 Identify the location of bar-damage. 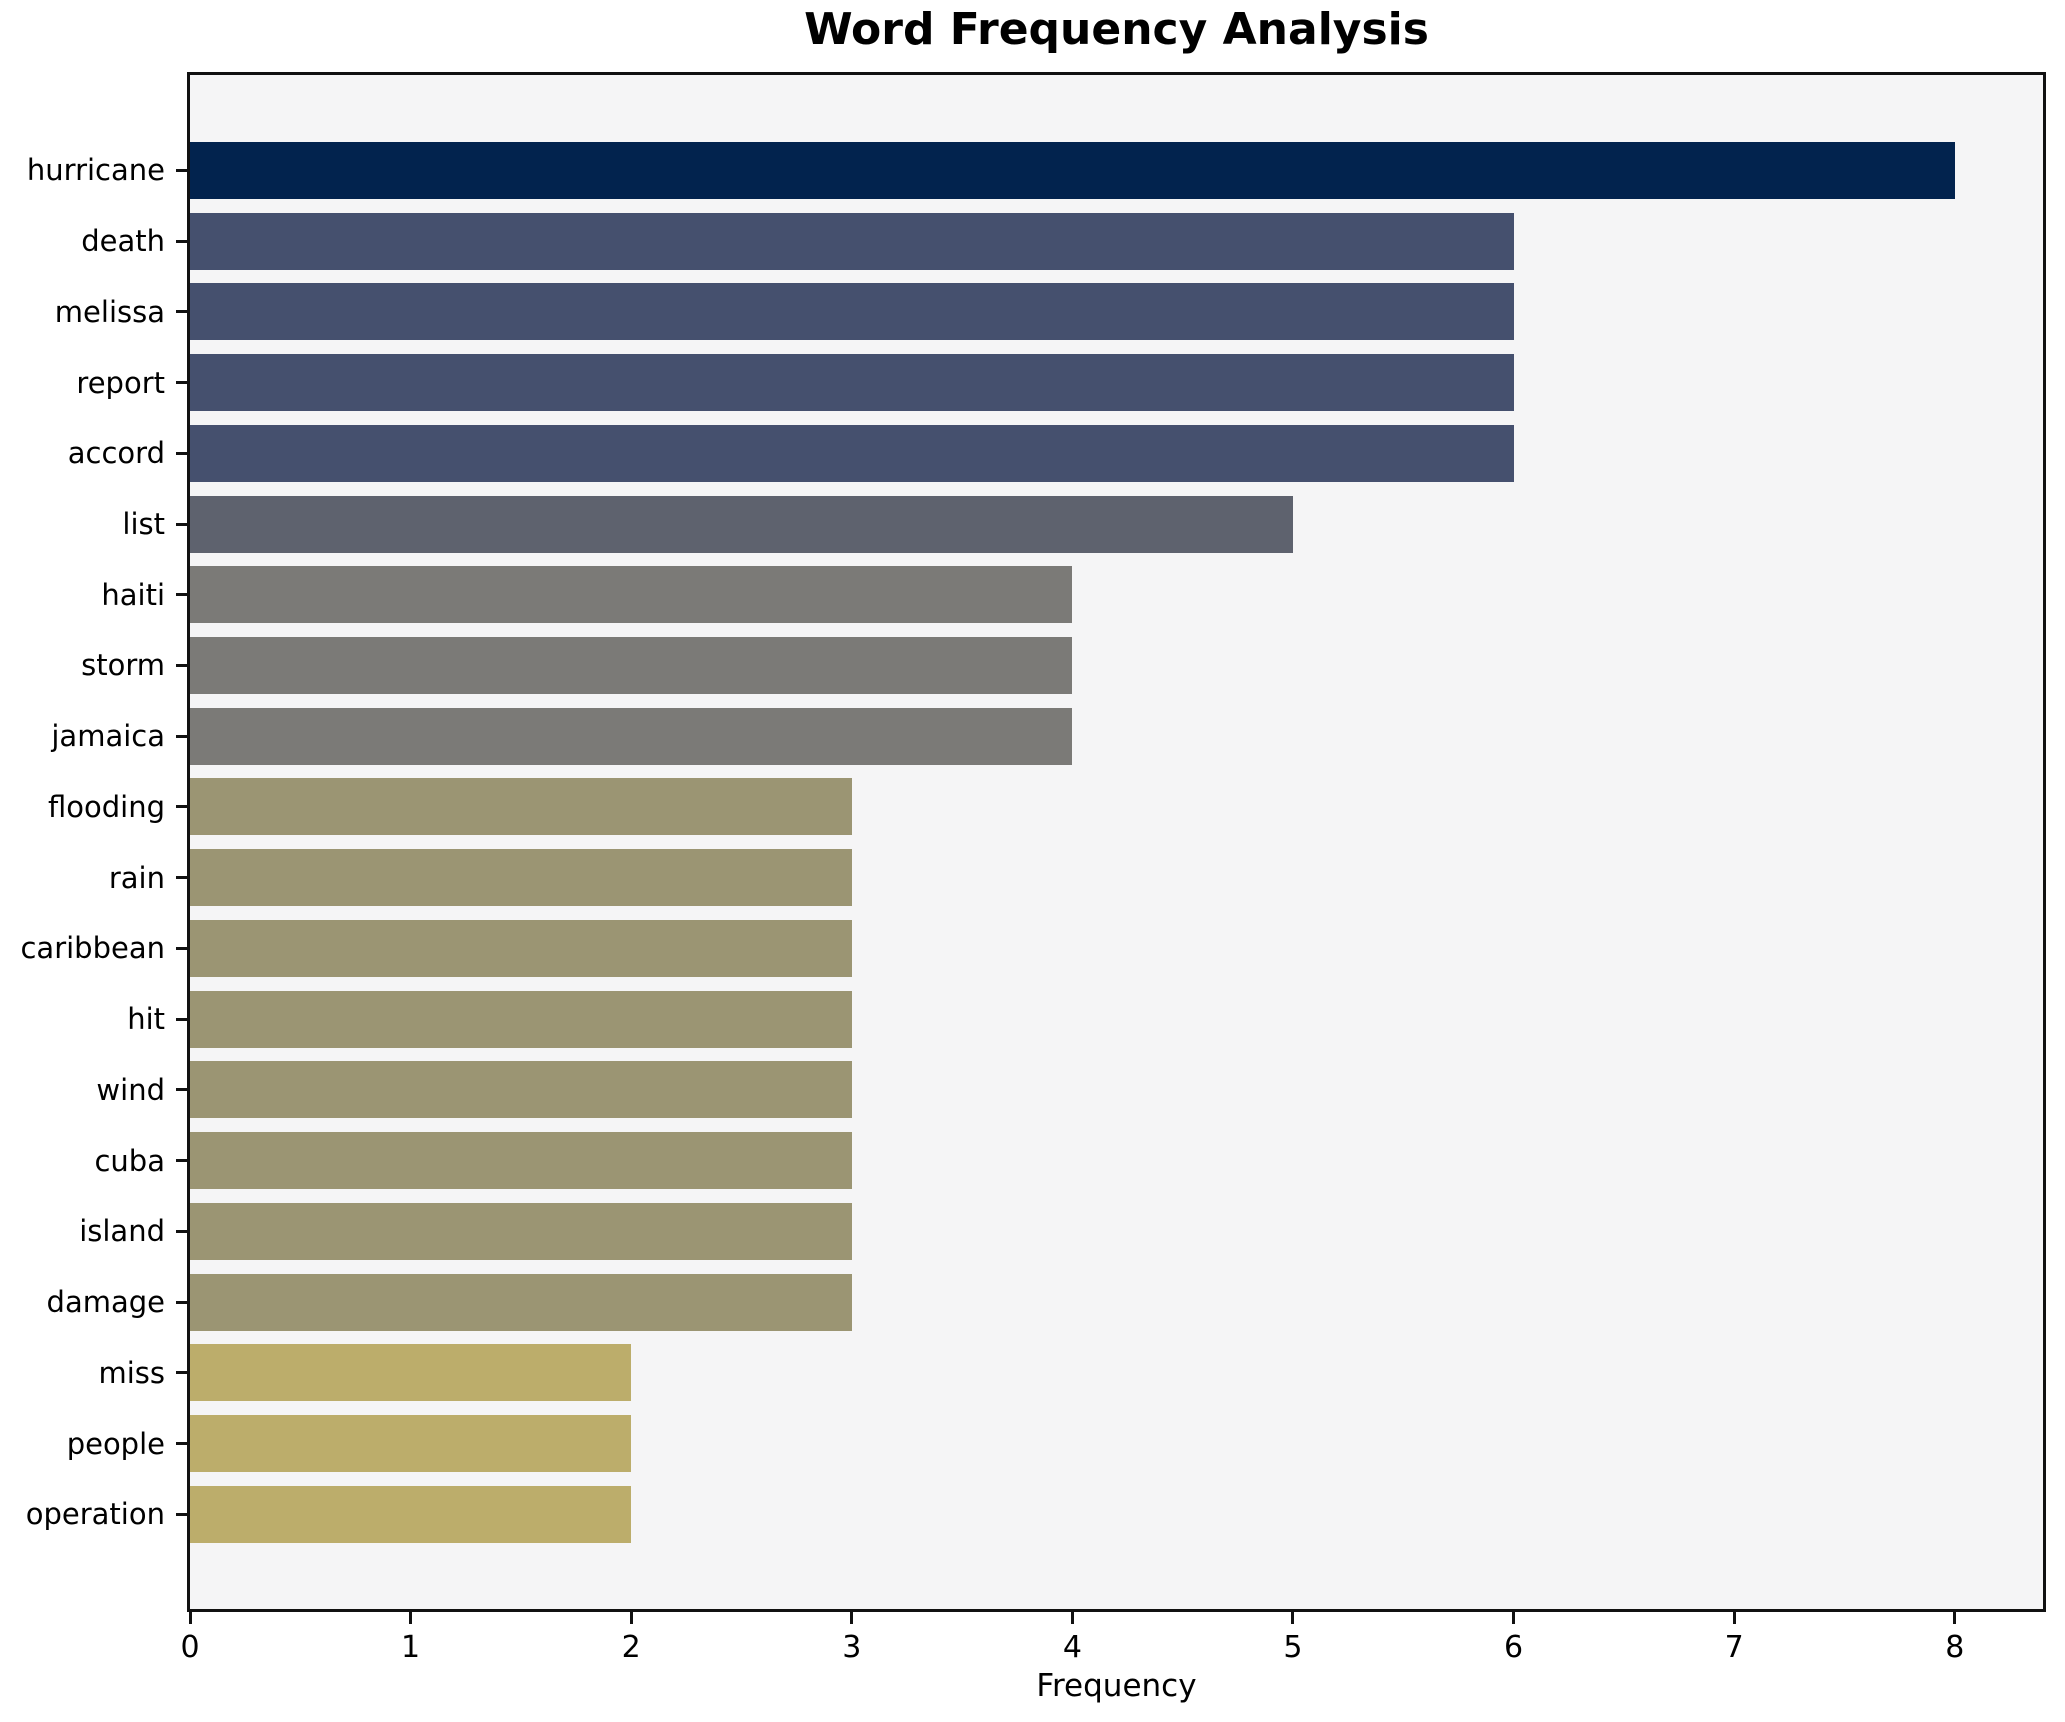
(521, 1302).